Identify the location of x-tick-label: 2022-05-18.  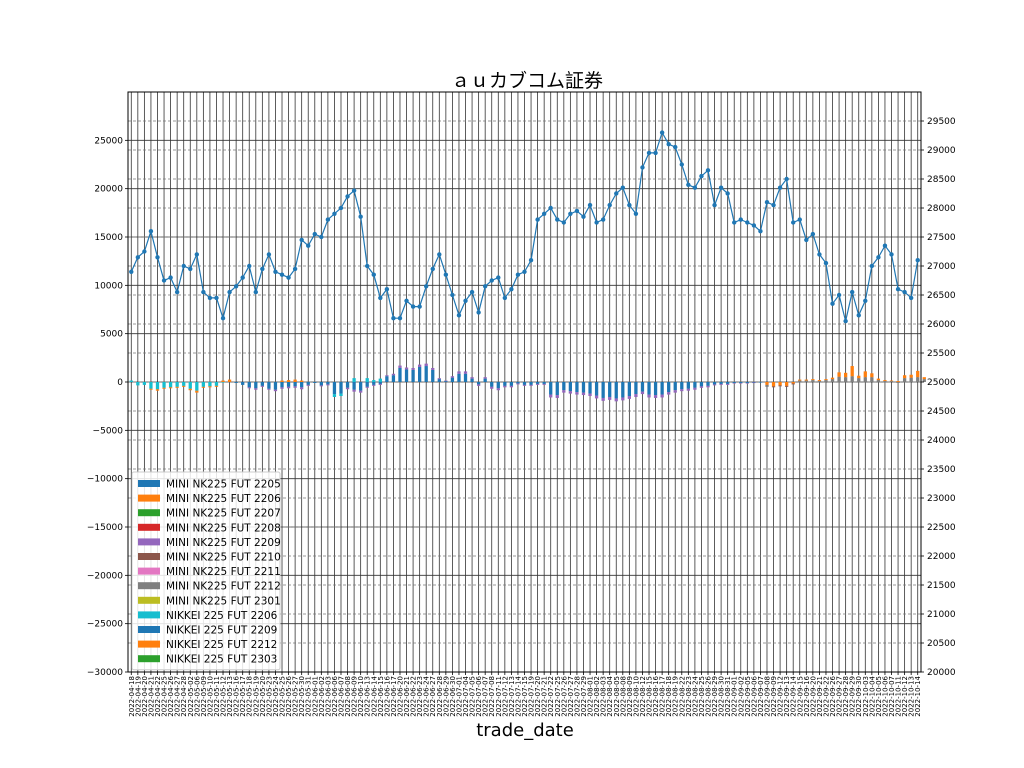
(250, 696).